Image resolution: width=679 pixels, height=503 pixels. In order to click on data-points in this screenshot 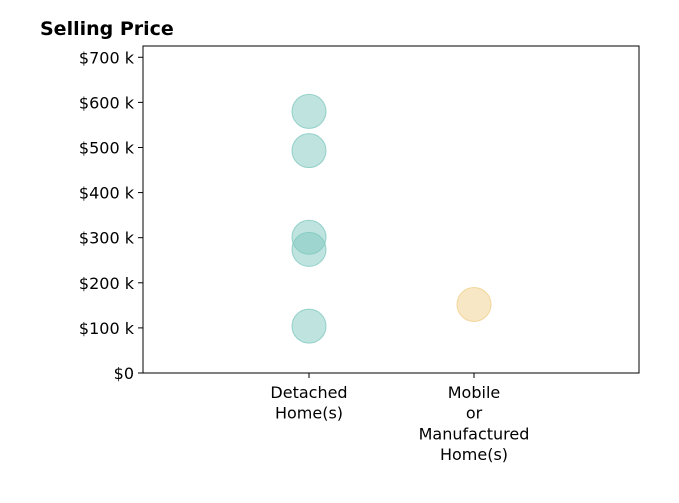, I will do `click(391, 218)`.